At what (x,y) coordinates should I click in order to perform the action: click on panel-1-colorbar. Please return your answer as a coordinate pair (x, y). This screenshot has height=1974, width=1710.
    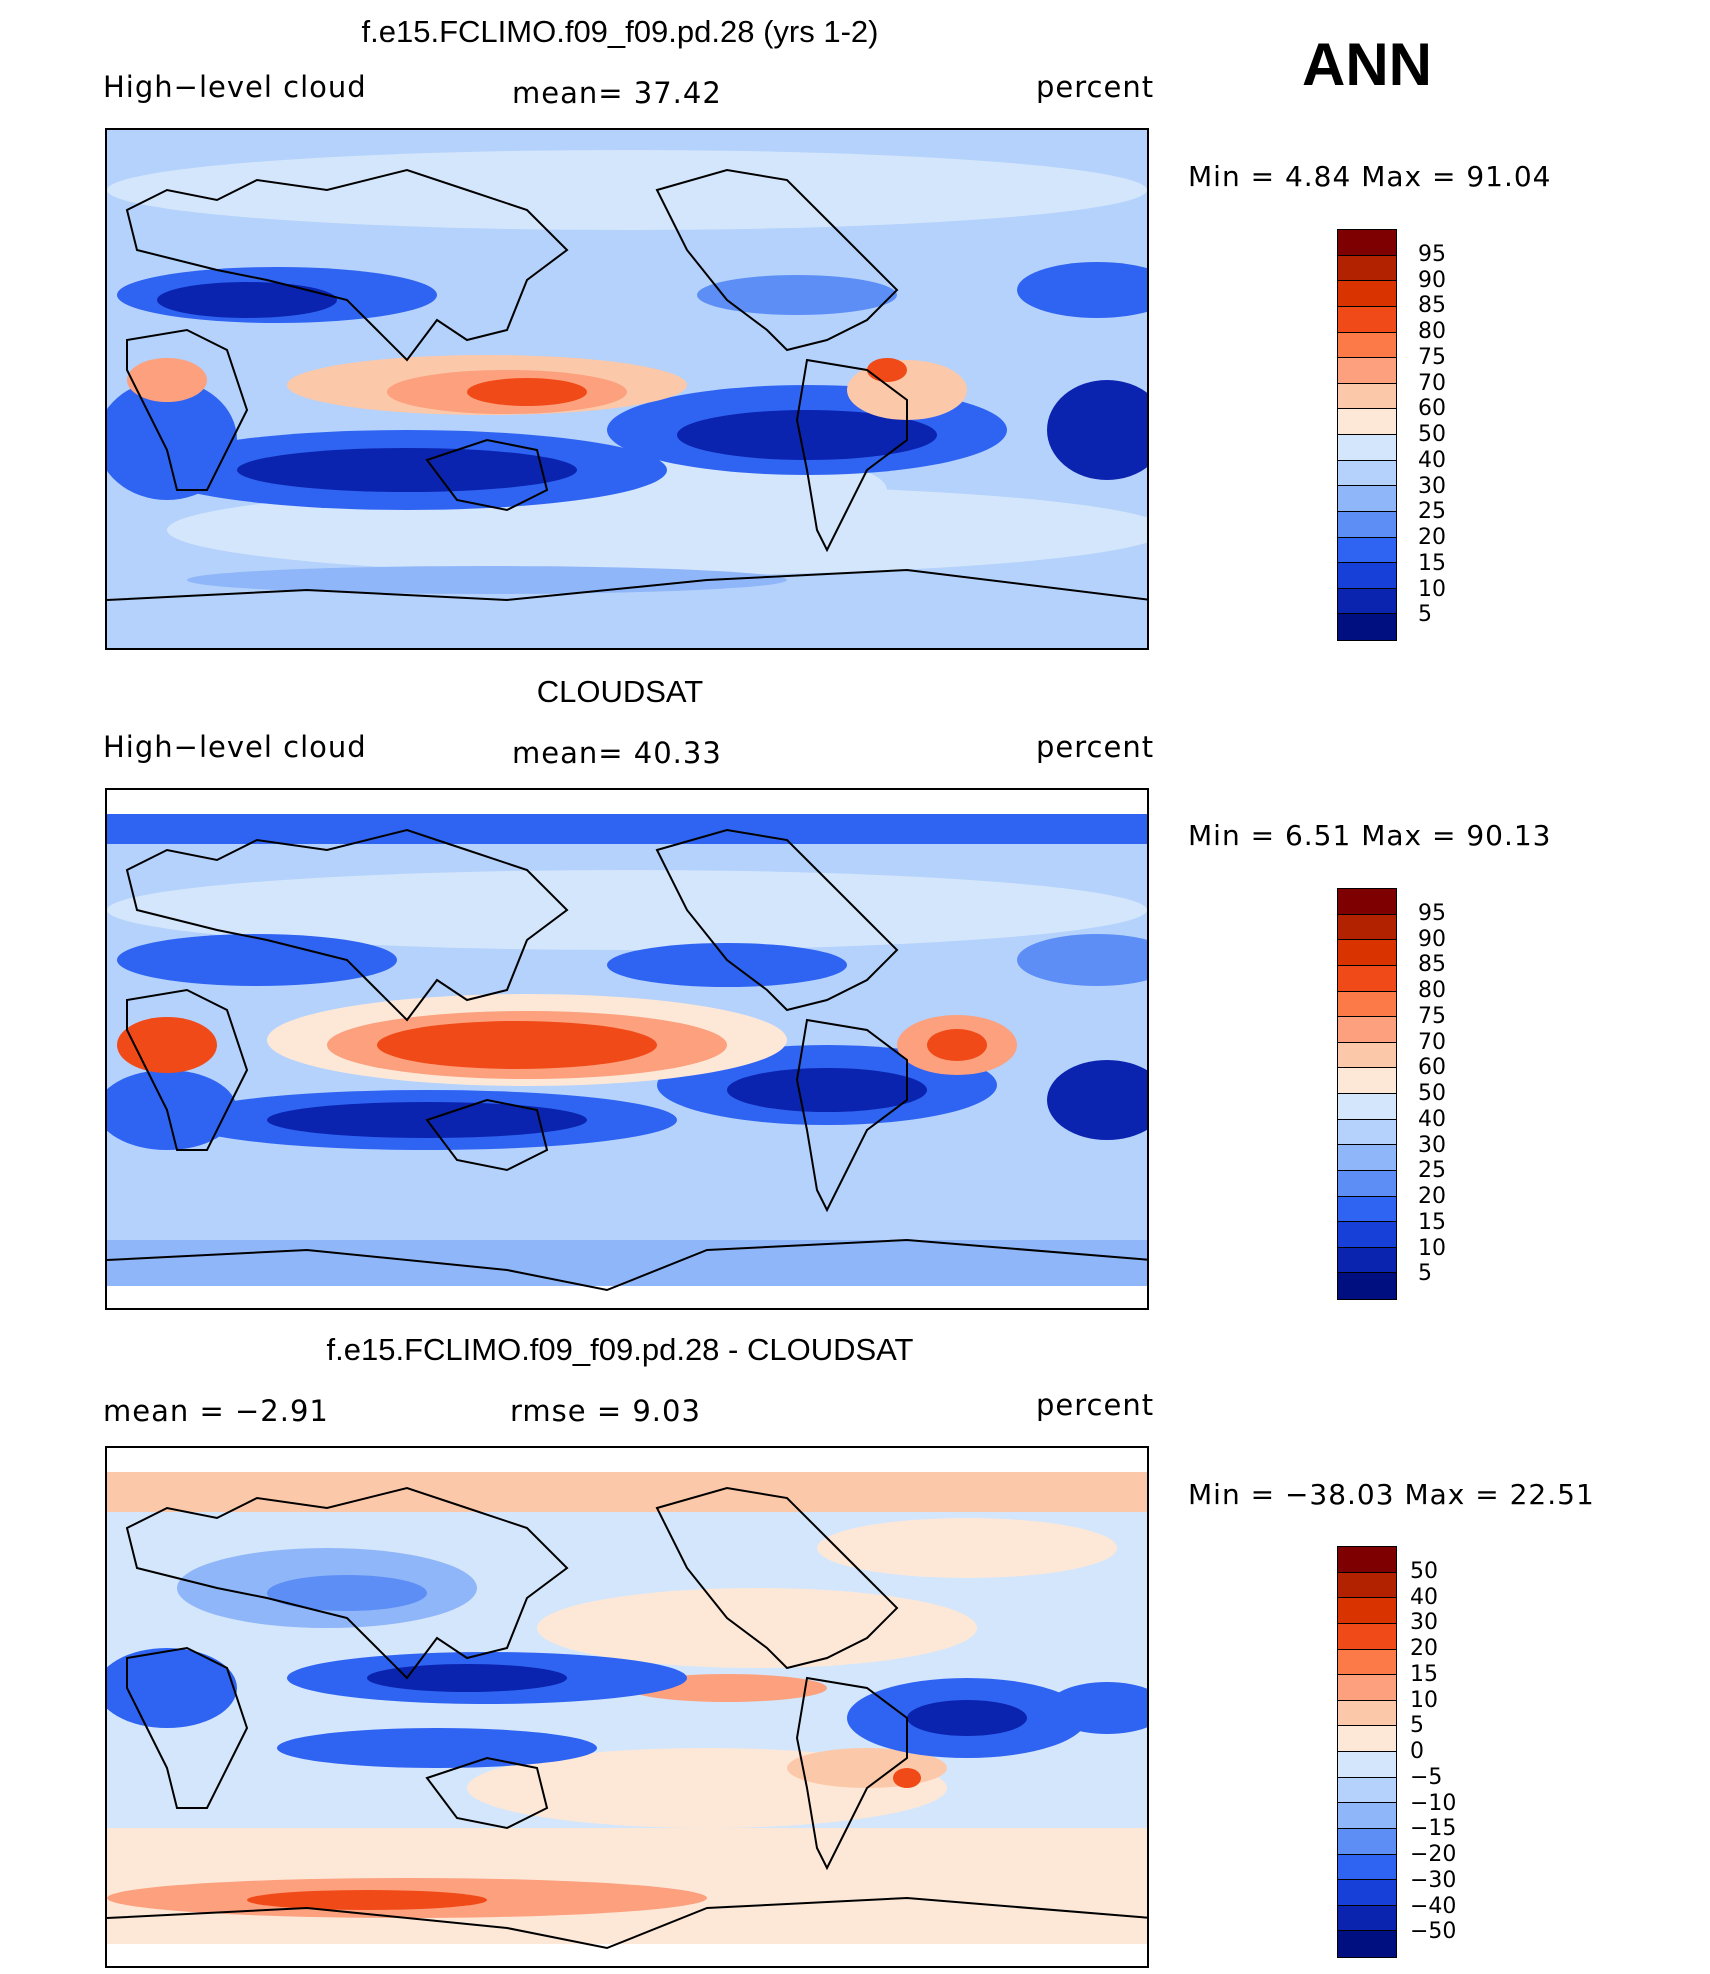
    Looking at the image, I should click on (1367, 435).